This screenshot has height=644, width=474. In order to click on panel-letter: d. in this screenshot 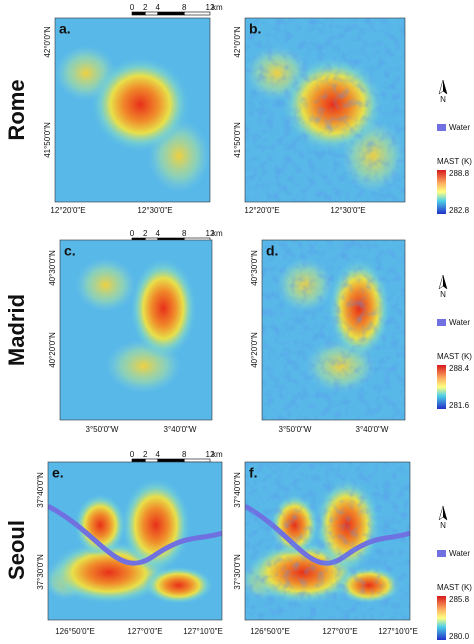, I will do `click(272, 251)`.